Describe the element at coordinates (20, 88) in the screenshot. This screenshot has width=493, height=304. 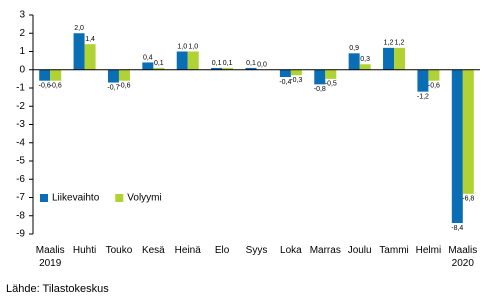
I see `y-tick-label: -1` at that location.